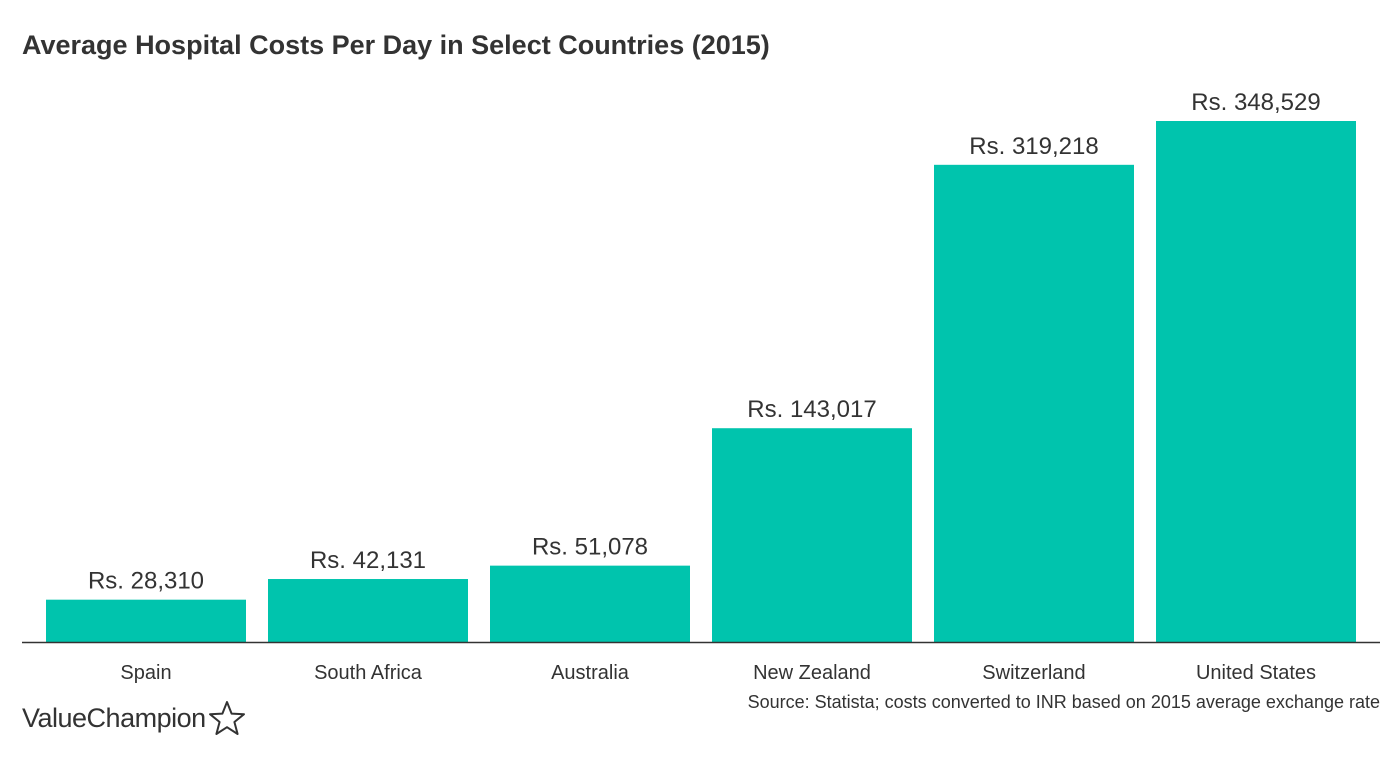  Describe the element at coordinates (1033, 673) in the screenshot. I see `x-tick-label: Switzerland` at that location.